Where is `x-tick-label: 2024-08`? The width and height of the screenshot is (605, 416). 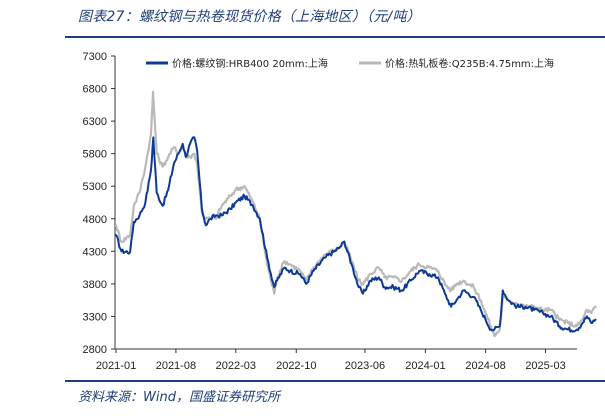 x-tick-label: 2024-08 is located at coordinates (485, 366).